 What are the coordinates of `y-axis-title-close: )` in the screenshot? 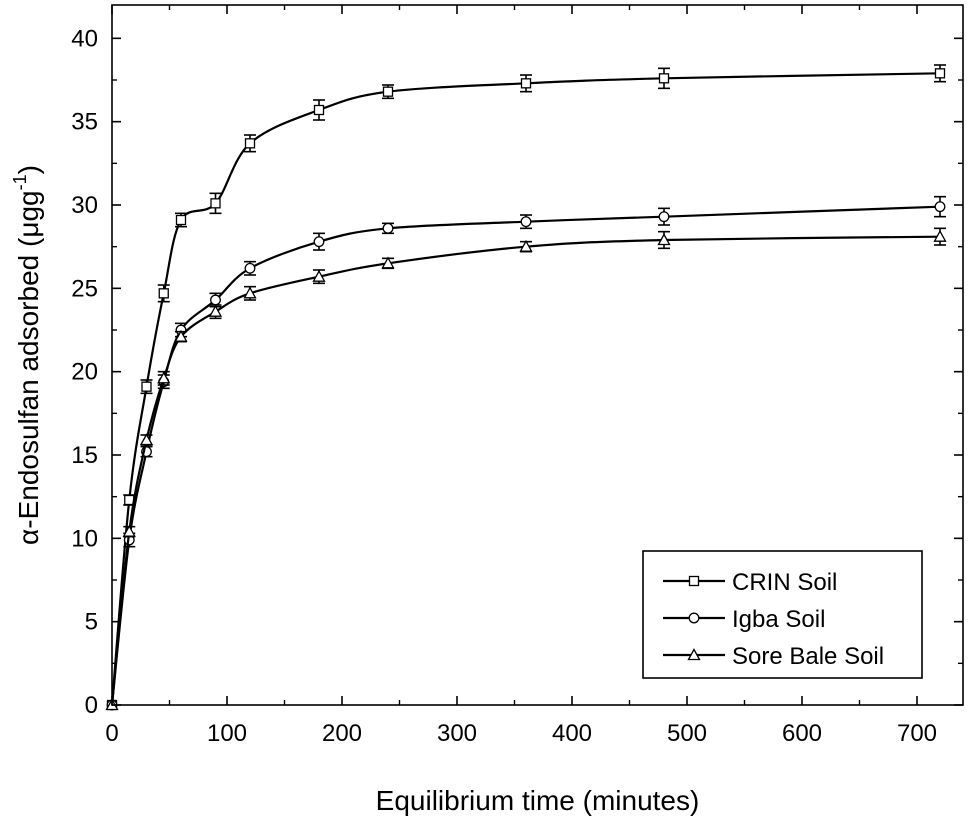 It's located at (28, 169).